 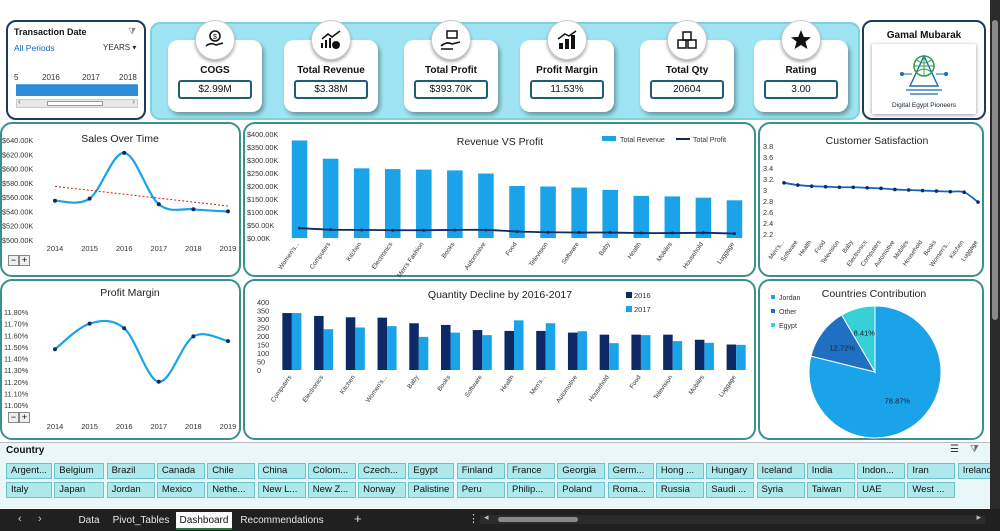 I want to click on countries-contribution-panel, so click(x=871, y=359).